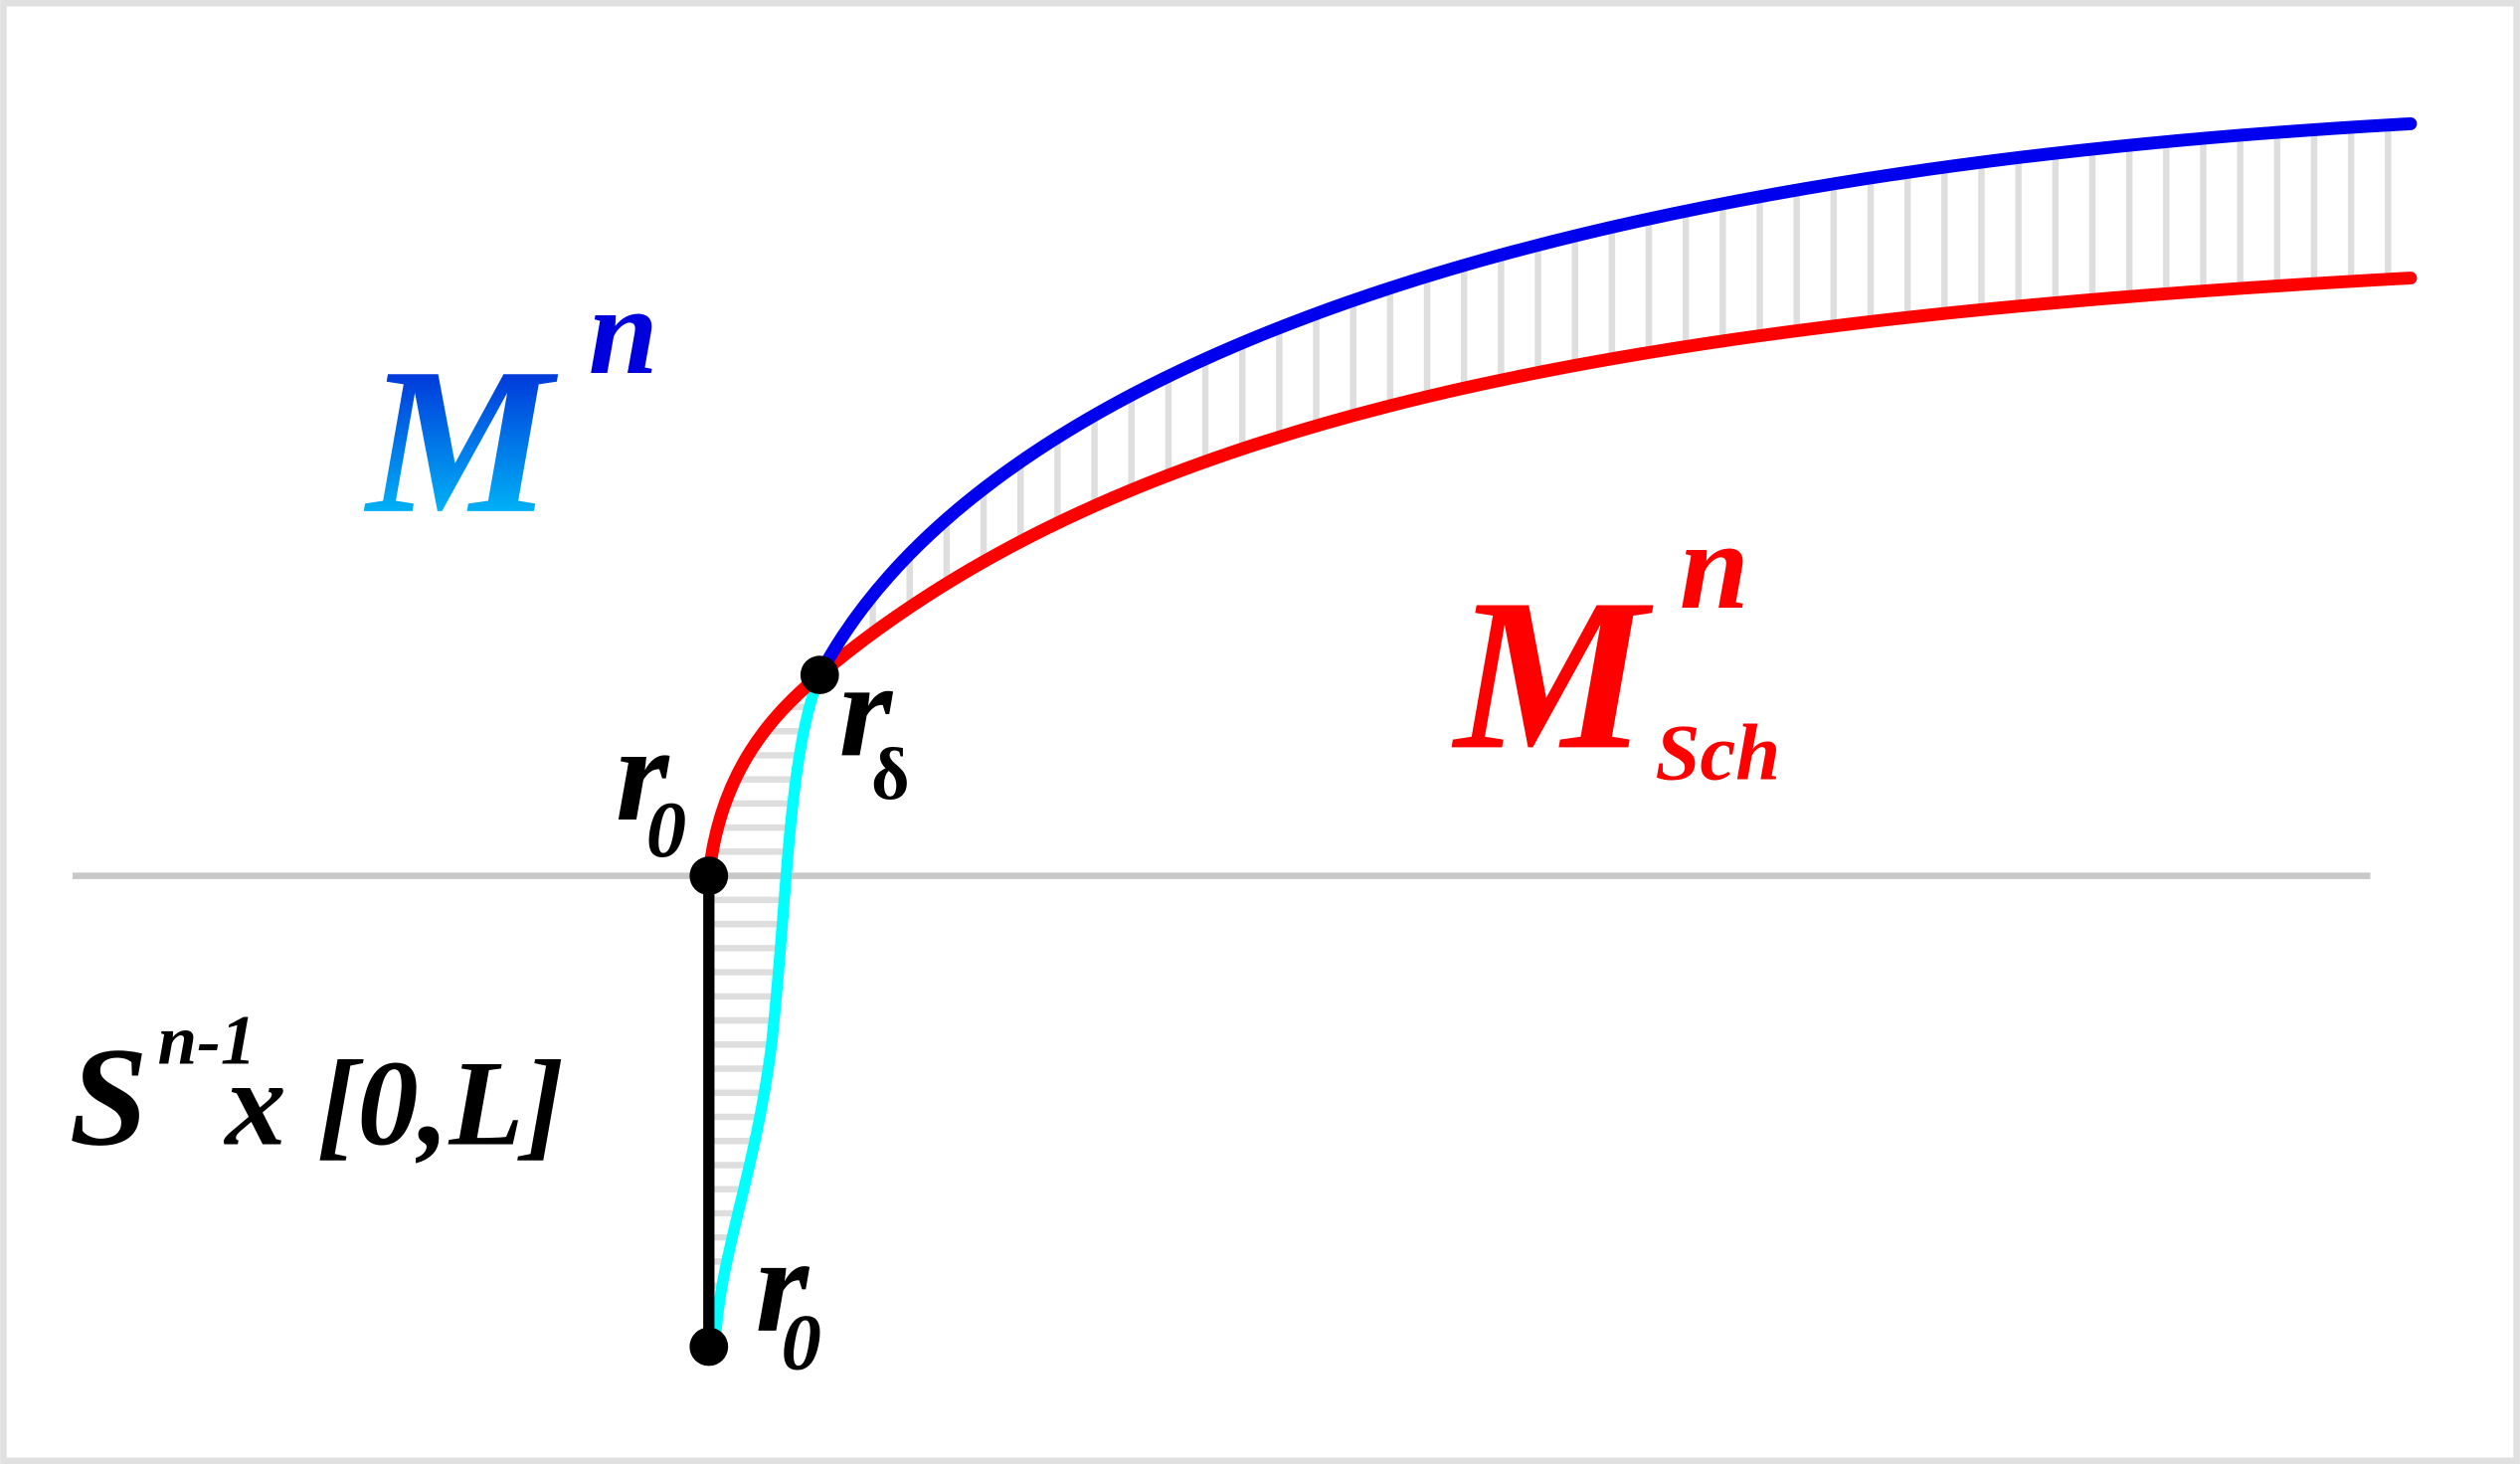 This screenshot has width=2520, height=1464. I want to click on cyan-curve, so click(767, 1007).